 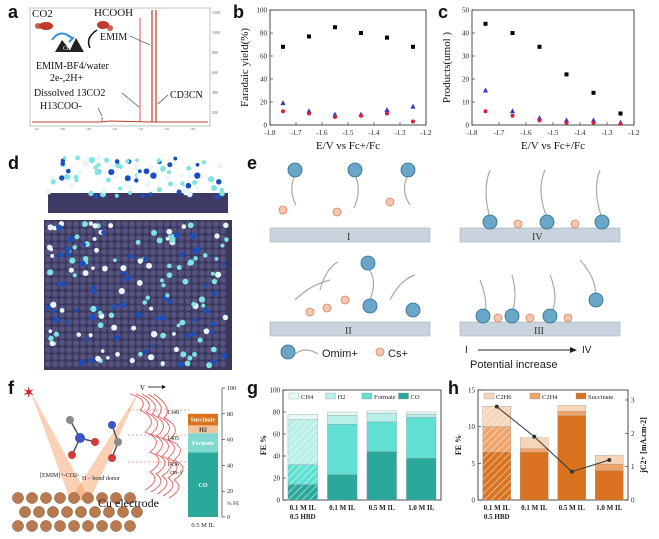 What do you see at coordinates (400, 133) in the screenshot?
I see `x-tick-label: -1.3` at bounding box center [400, 133].